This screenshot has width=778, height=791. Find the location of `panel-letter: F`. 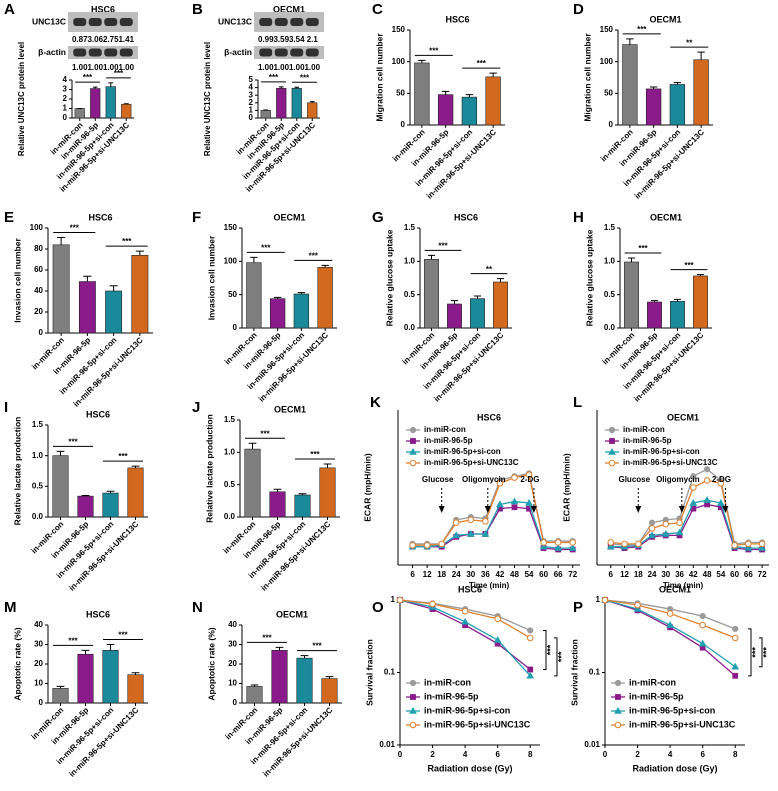

panel-letter: F is located at coordinates (196, 217).